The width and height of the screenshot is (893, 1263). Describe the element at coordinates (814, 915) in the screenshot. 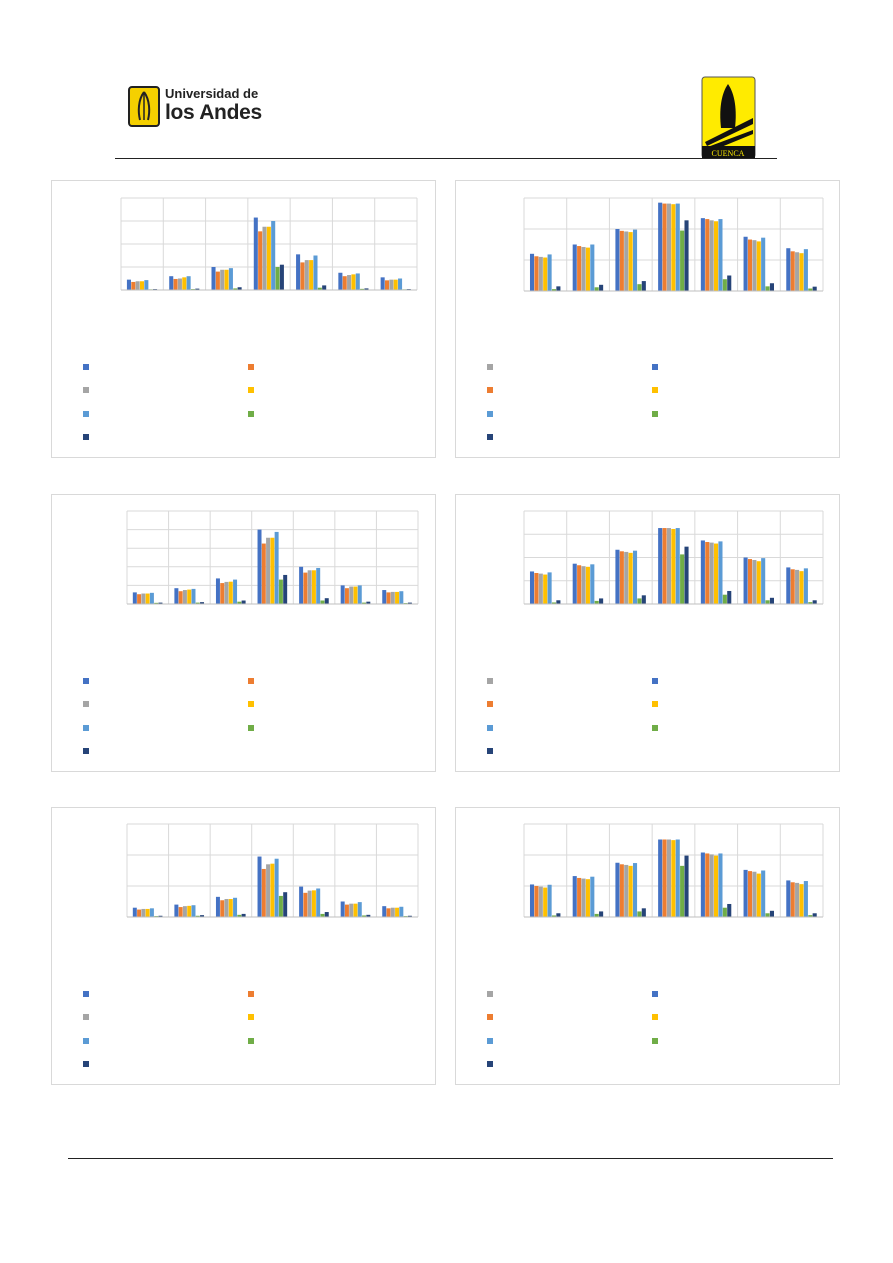

I see `bar-s7-c7` at that location.